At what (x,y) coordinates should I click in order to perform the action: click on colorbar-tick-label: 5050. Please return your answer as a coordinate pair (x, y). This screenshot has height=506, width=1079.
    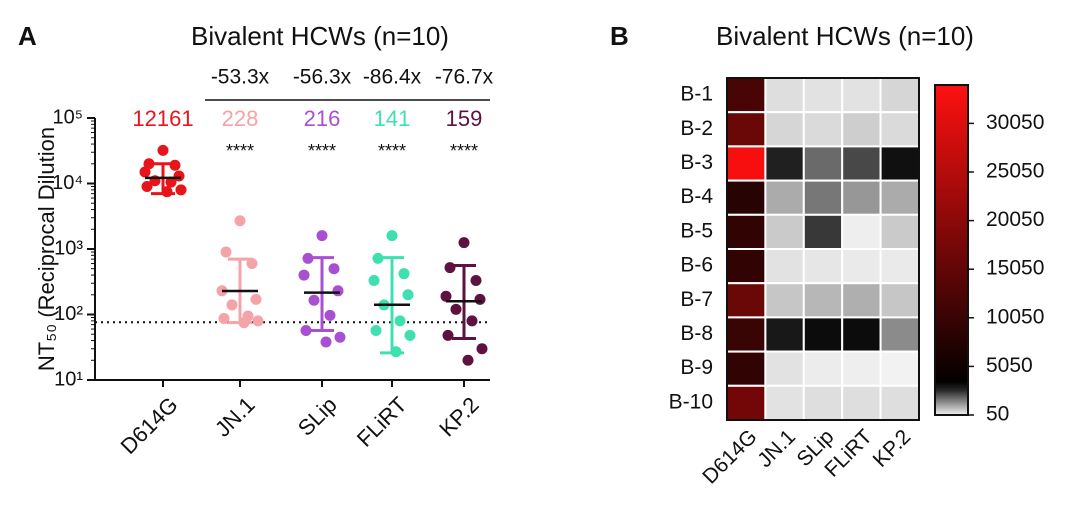
    Looking at the image, I should click on (1009, 365).